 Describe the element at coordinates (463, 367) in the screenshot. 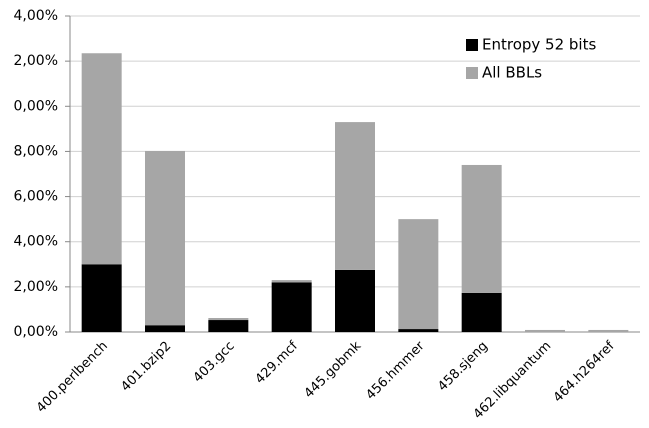

I see `x-tick-label: 458.sjeng` at that location.